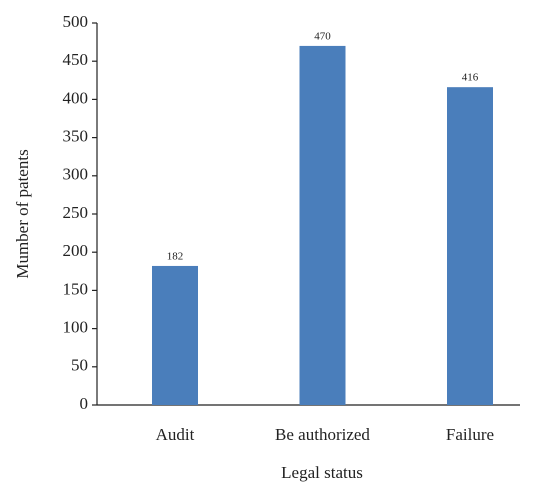  I want to click on data-label: 182, so click(175, 256).